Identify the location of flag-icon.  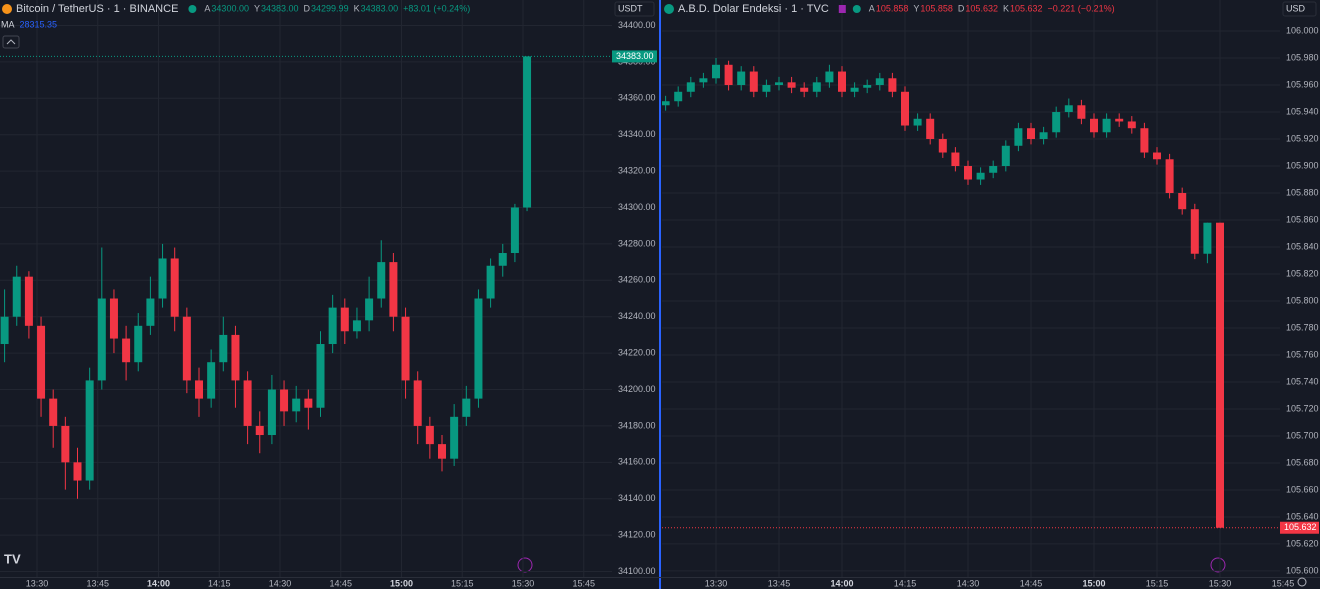
(842, 9).